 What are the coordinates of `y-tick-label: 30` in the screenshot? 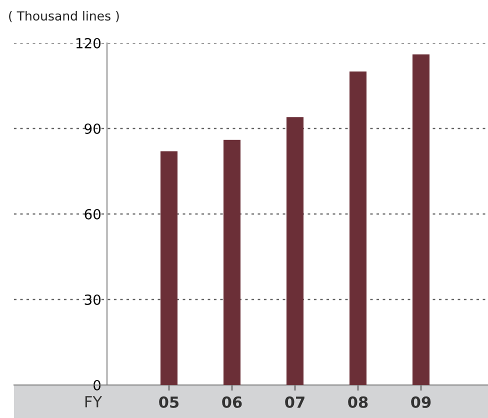 It's located at (92, 299).